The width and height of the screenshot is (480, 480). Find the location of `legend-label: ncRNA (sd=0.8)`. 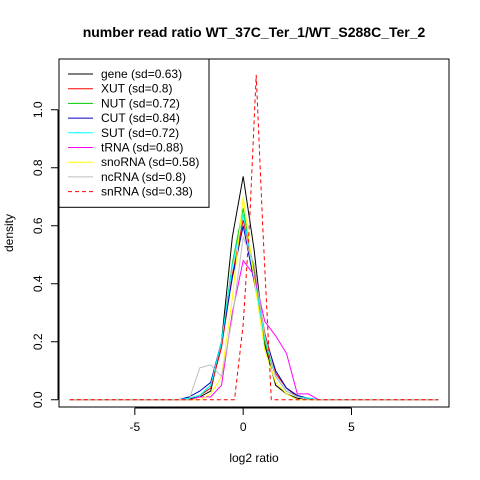

legend-label: ncRNA (sd=0.8) is located at coordinates (143, 177).